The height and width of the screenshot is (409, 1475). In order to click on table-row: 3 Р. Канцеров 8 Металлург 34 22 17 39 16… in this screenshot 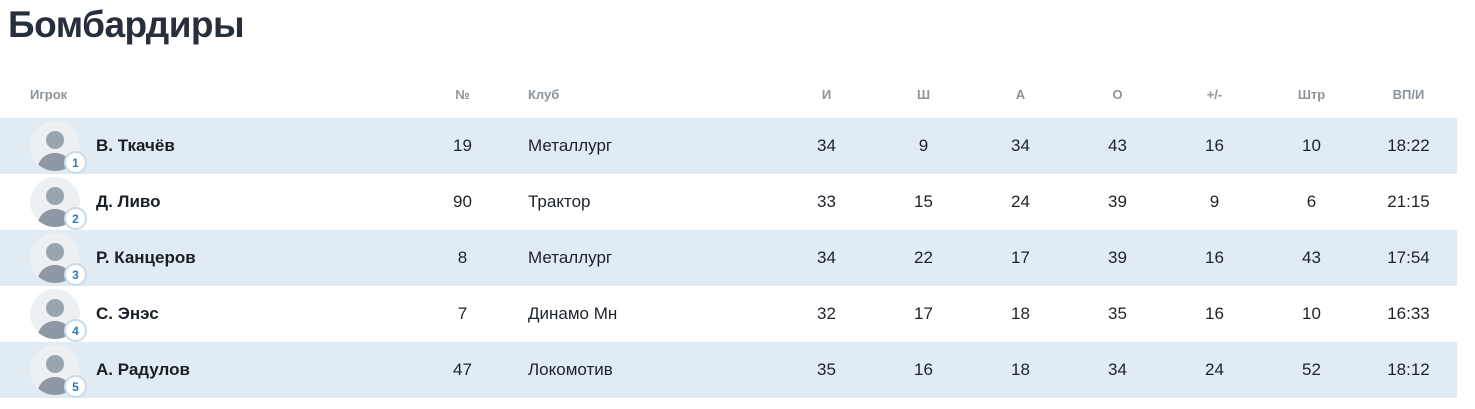, I will do `click(728, 258)`.